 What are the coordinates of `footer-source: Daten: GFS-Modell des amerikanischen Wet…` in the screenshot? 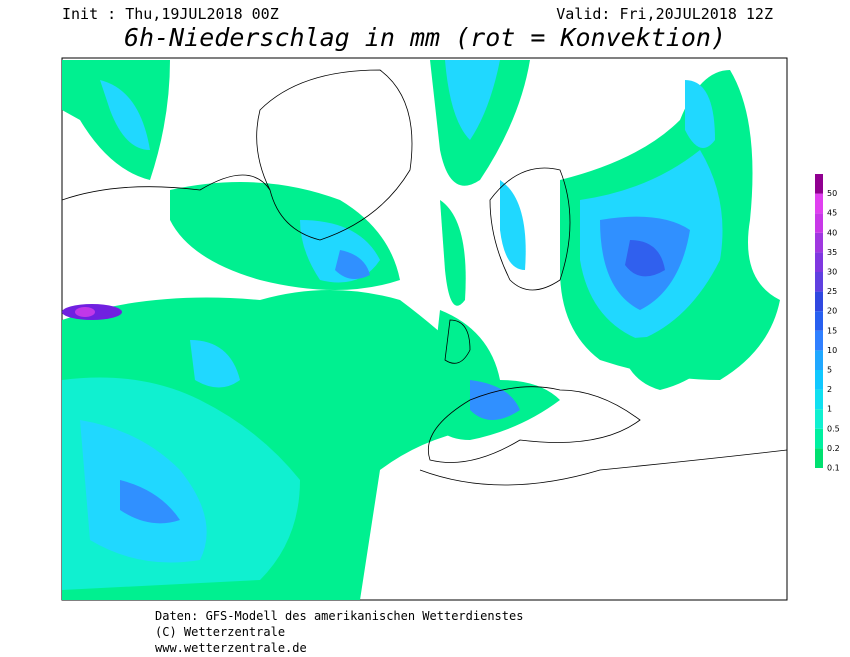 It's located at (339, 616).